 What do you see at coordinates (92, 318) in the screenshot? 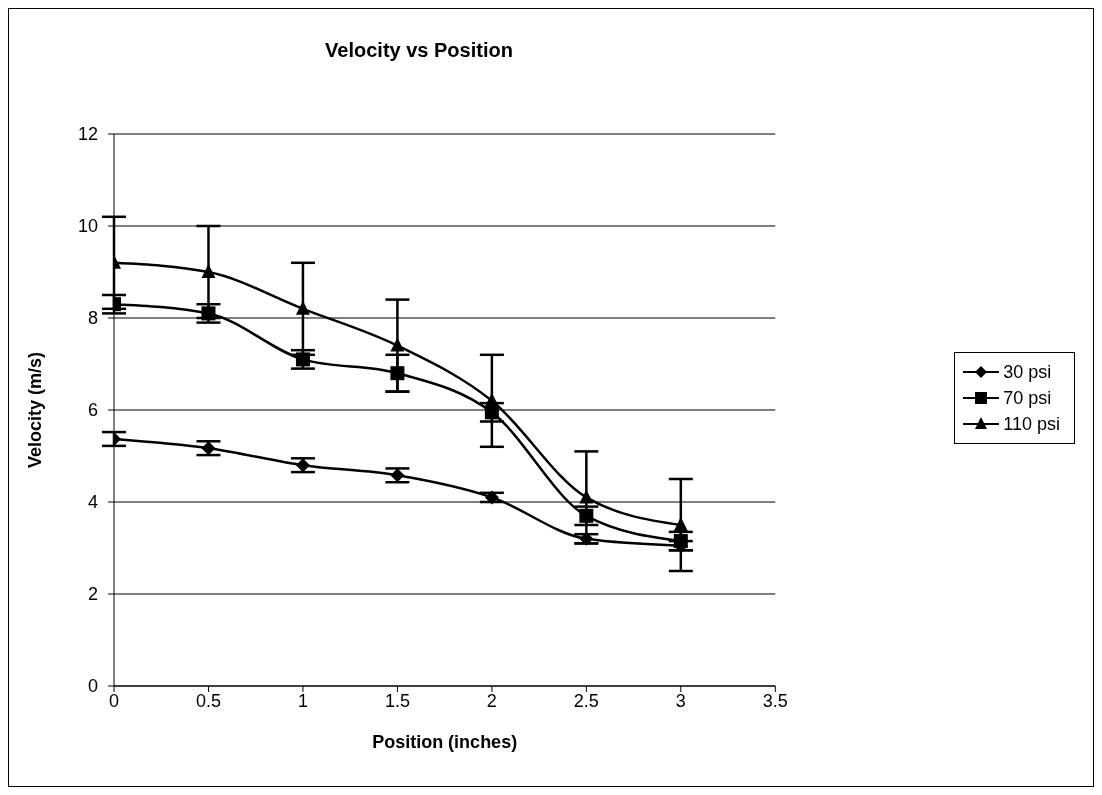
I see `y-tick-label: 8` at bounding box center [92, 318].